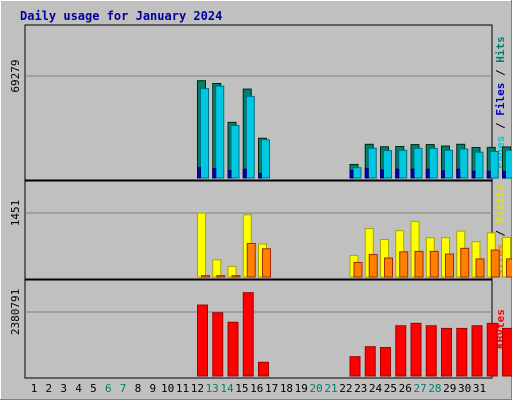  Describe the element at coordinates (345, 388) in the screenshot. I see `x-tick-day-22: 22` at that location.